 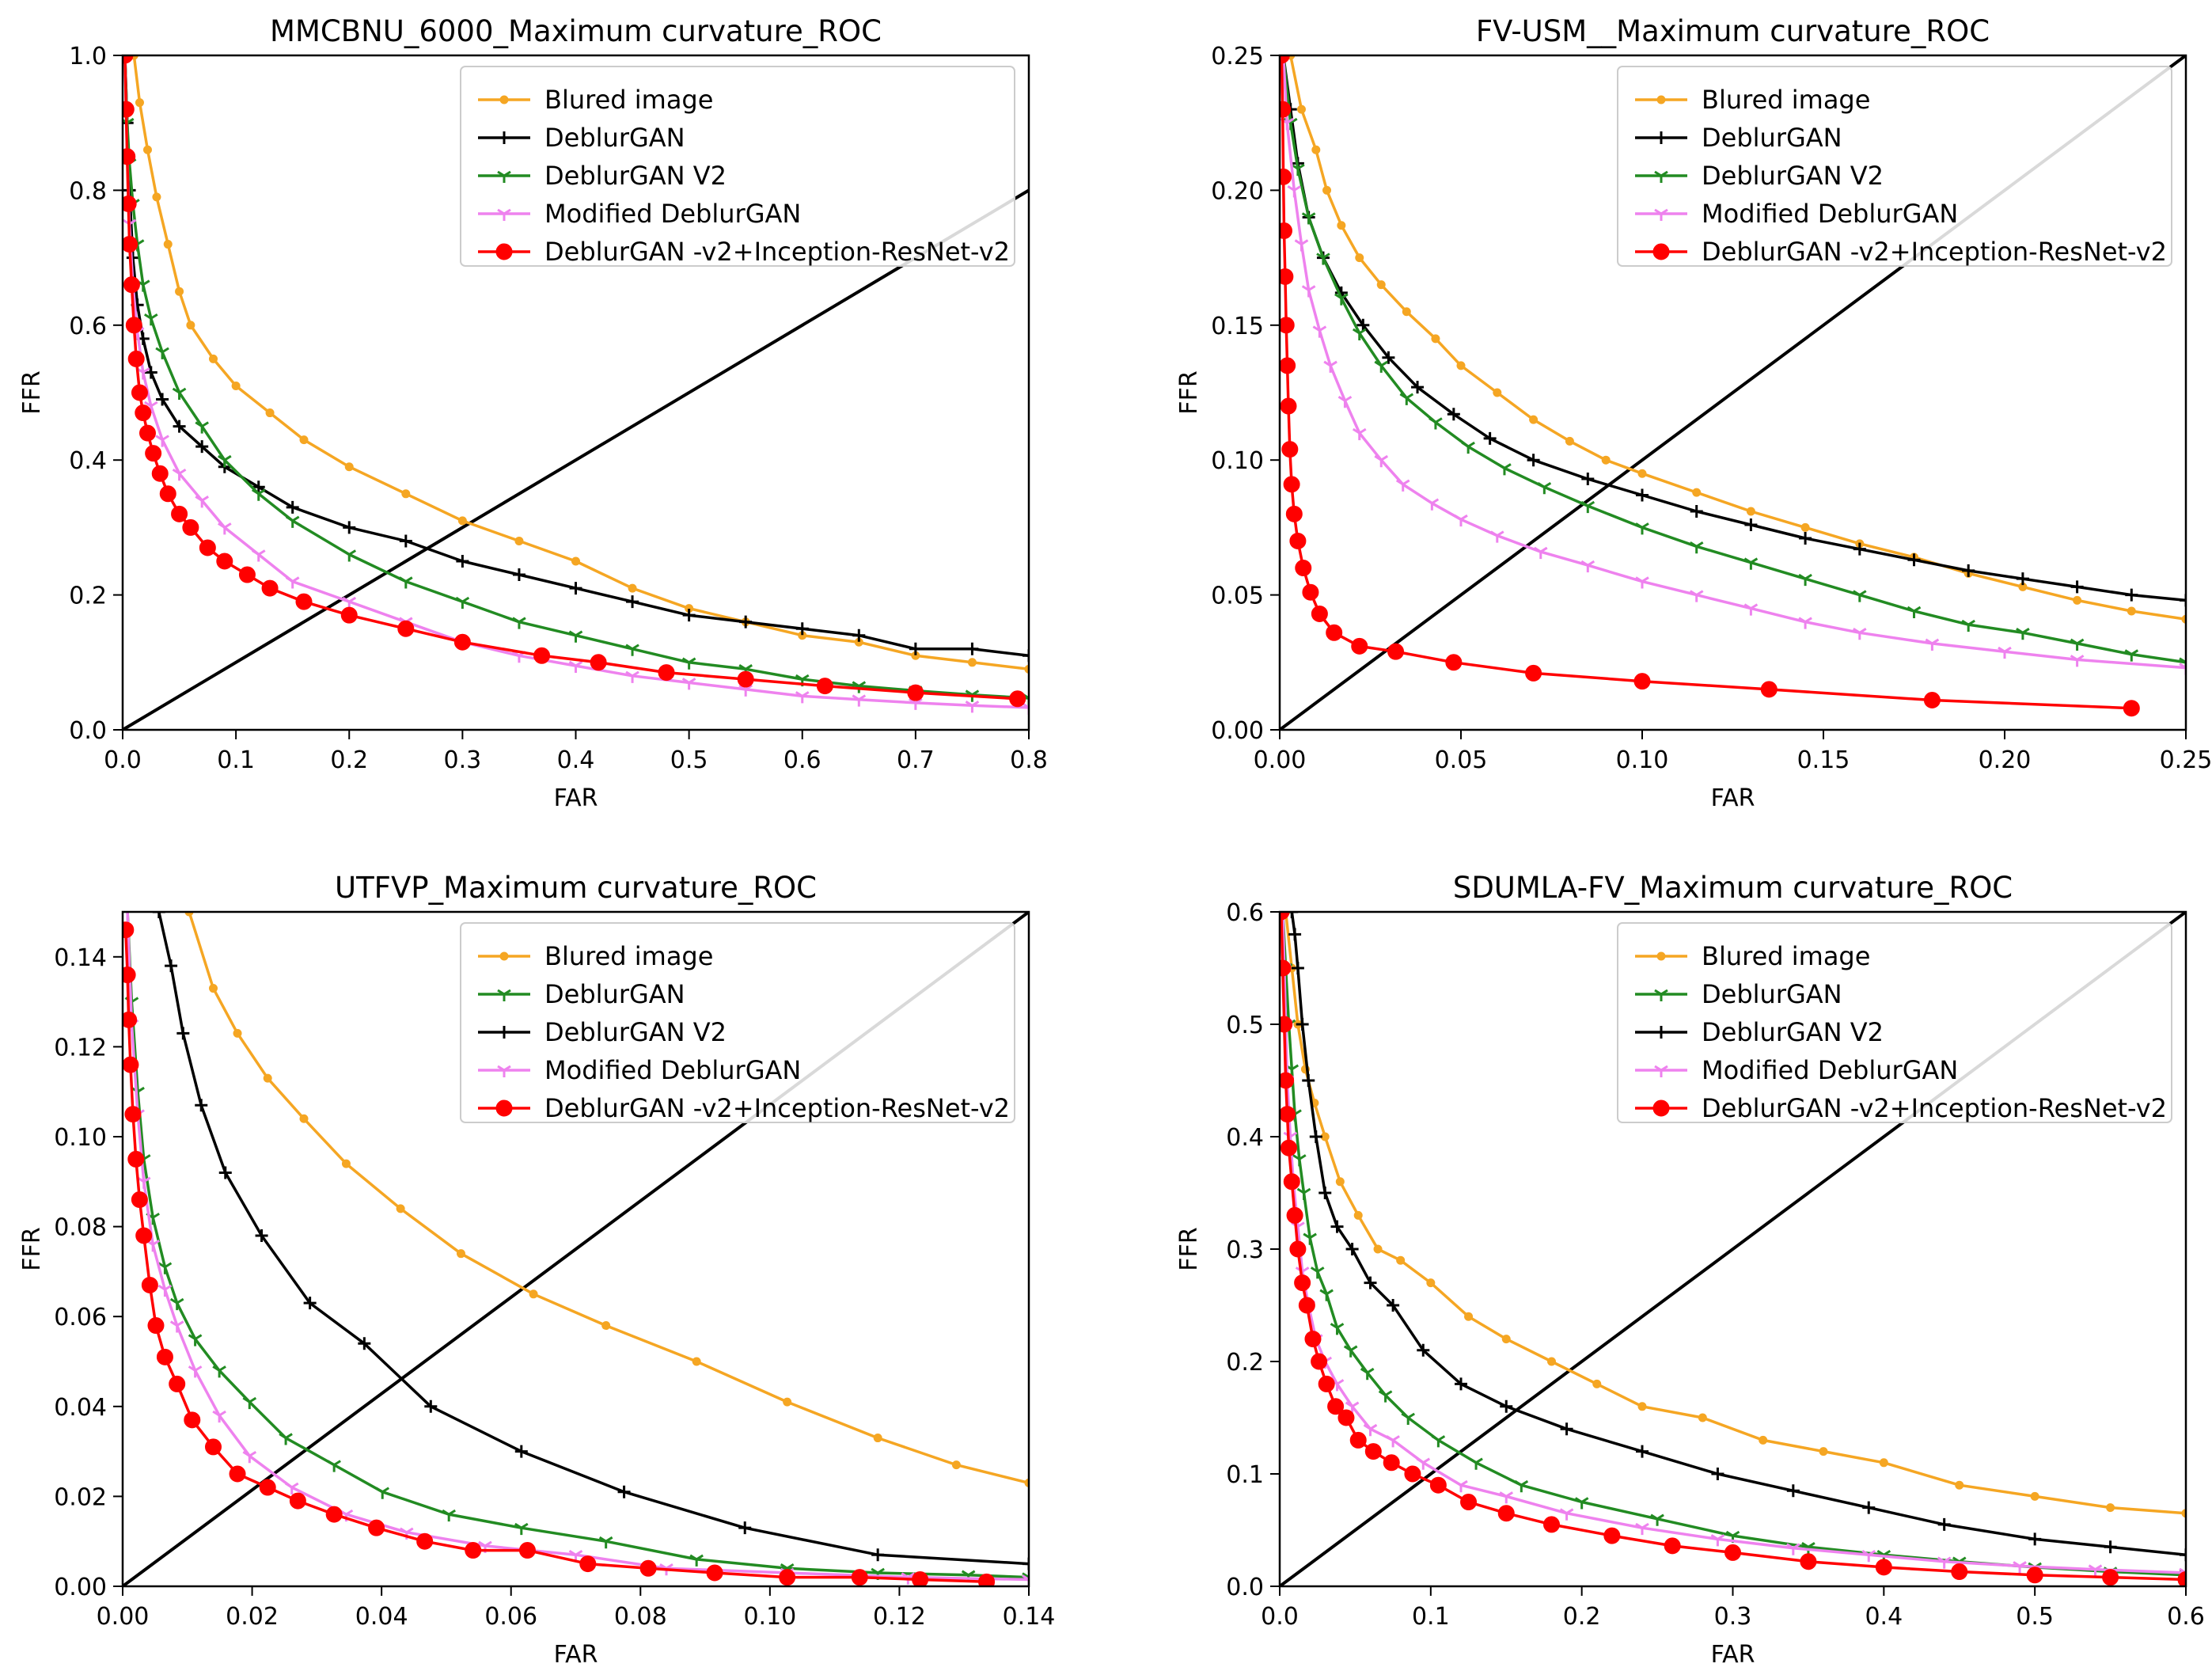 What do you see at coordinates (2035, 1617) in the screenshot?
I see `x-tick-label: 0.5` at bounding box center [2035, 1617].